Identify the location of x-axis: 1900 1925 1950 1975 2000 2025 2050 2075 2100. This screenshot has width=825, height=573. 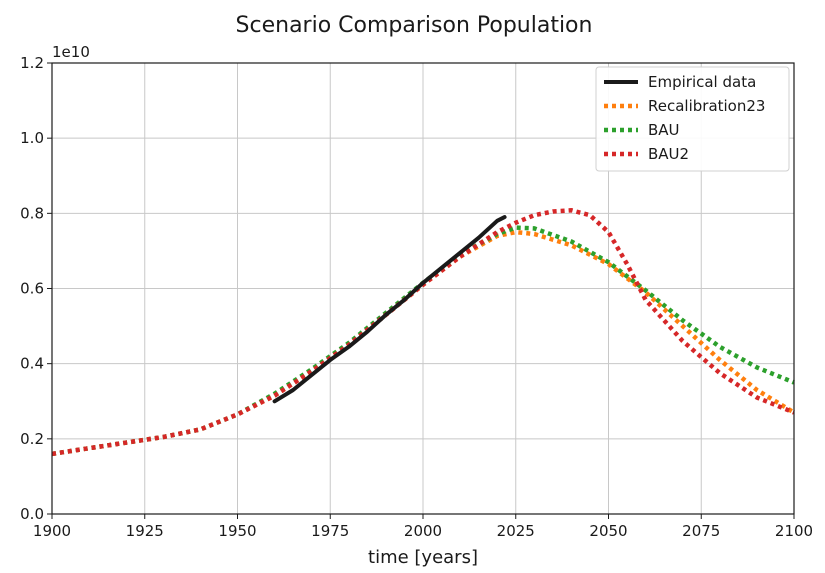
(423, 527).